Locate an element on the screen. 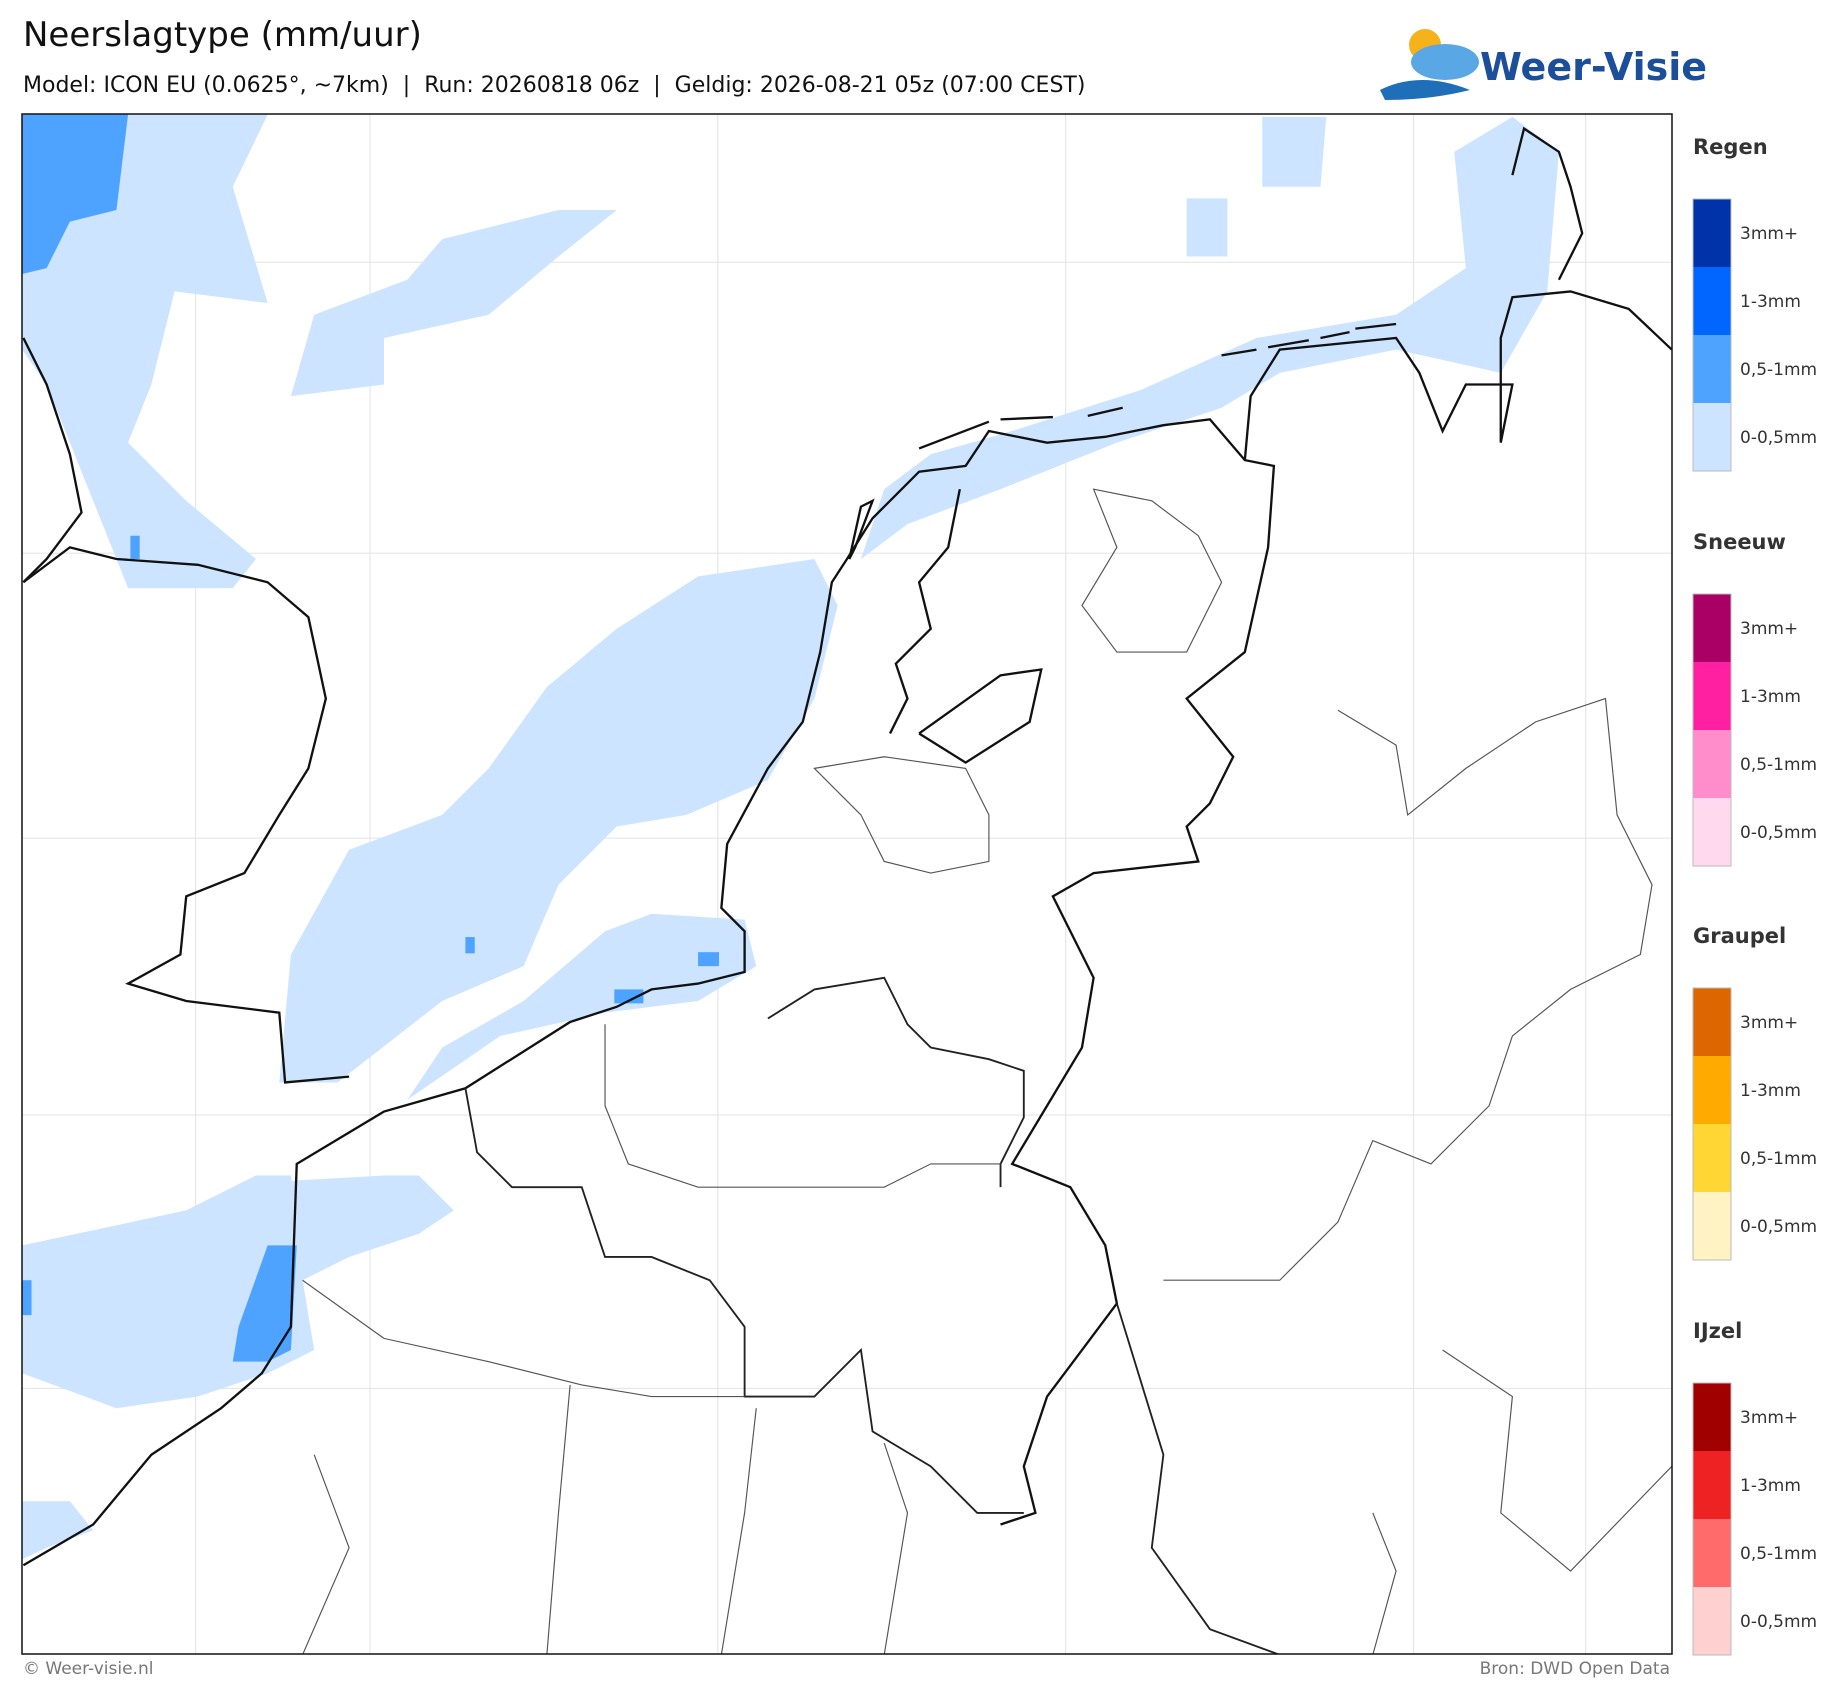 Image resolution: width=1824 pixels, height=1681 pixels. title: Neerslagtype (mm/uur) is located at coordinates (222, 35).